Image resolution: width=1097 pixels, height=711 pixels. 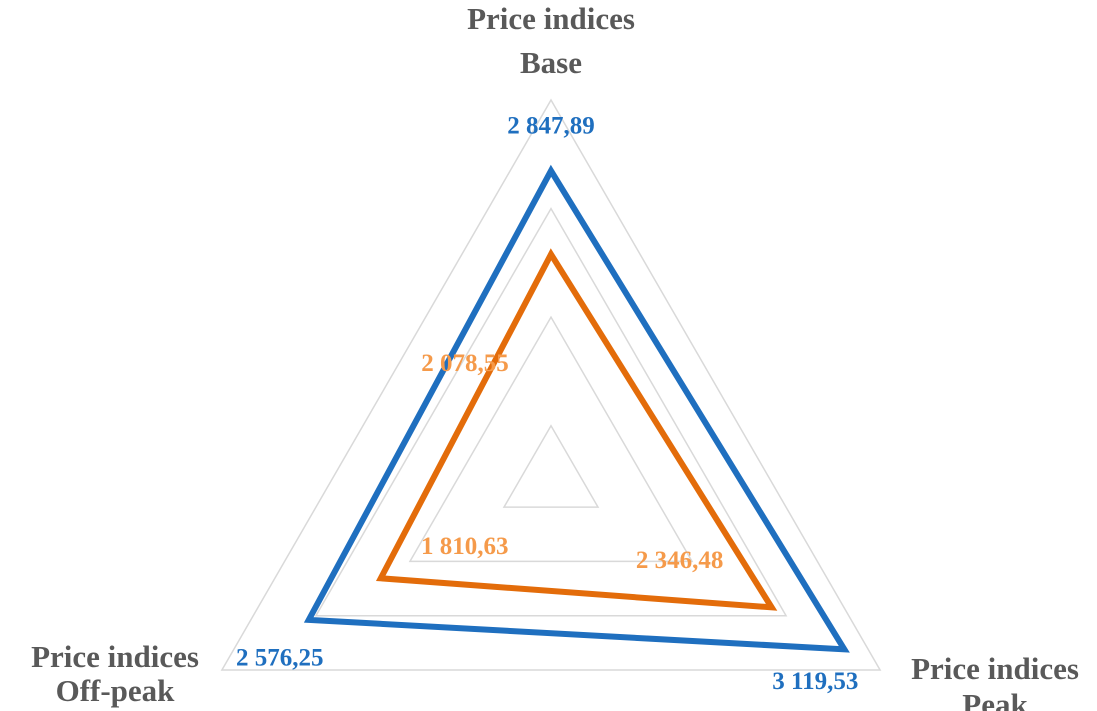 I want to click on category-label: Off-peak, so click(x=116, y=690).